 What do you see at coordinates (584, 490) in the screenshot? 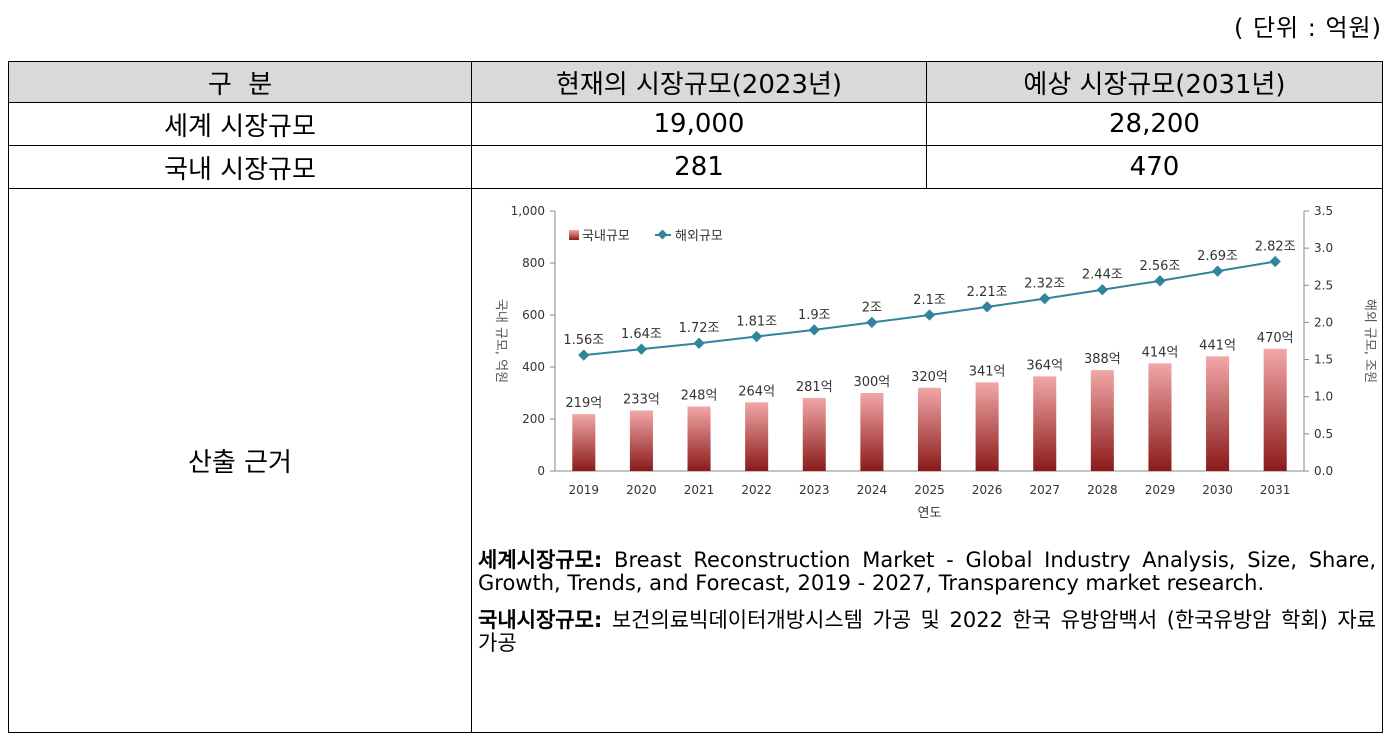
I see `x-tick-label: 2019` at bounding box center [584, 490].